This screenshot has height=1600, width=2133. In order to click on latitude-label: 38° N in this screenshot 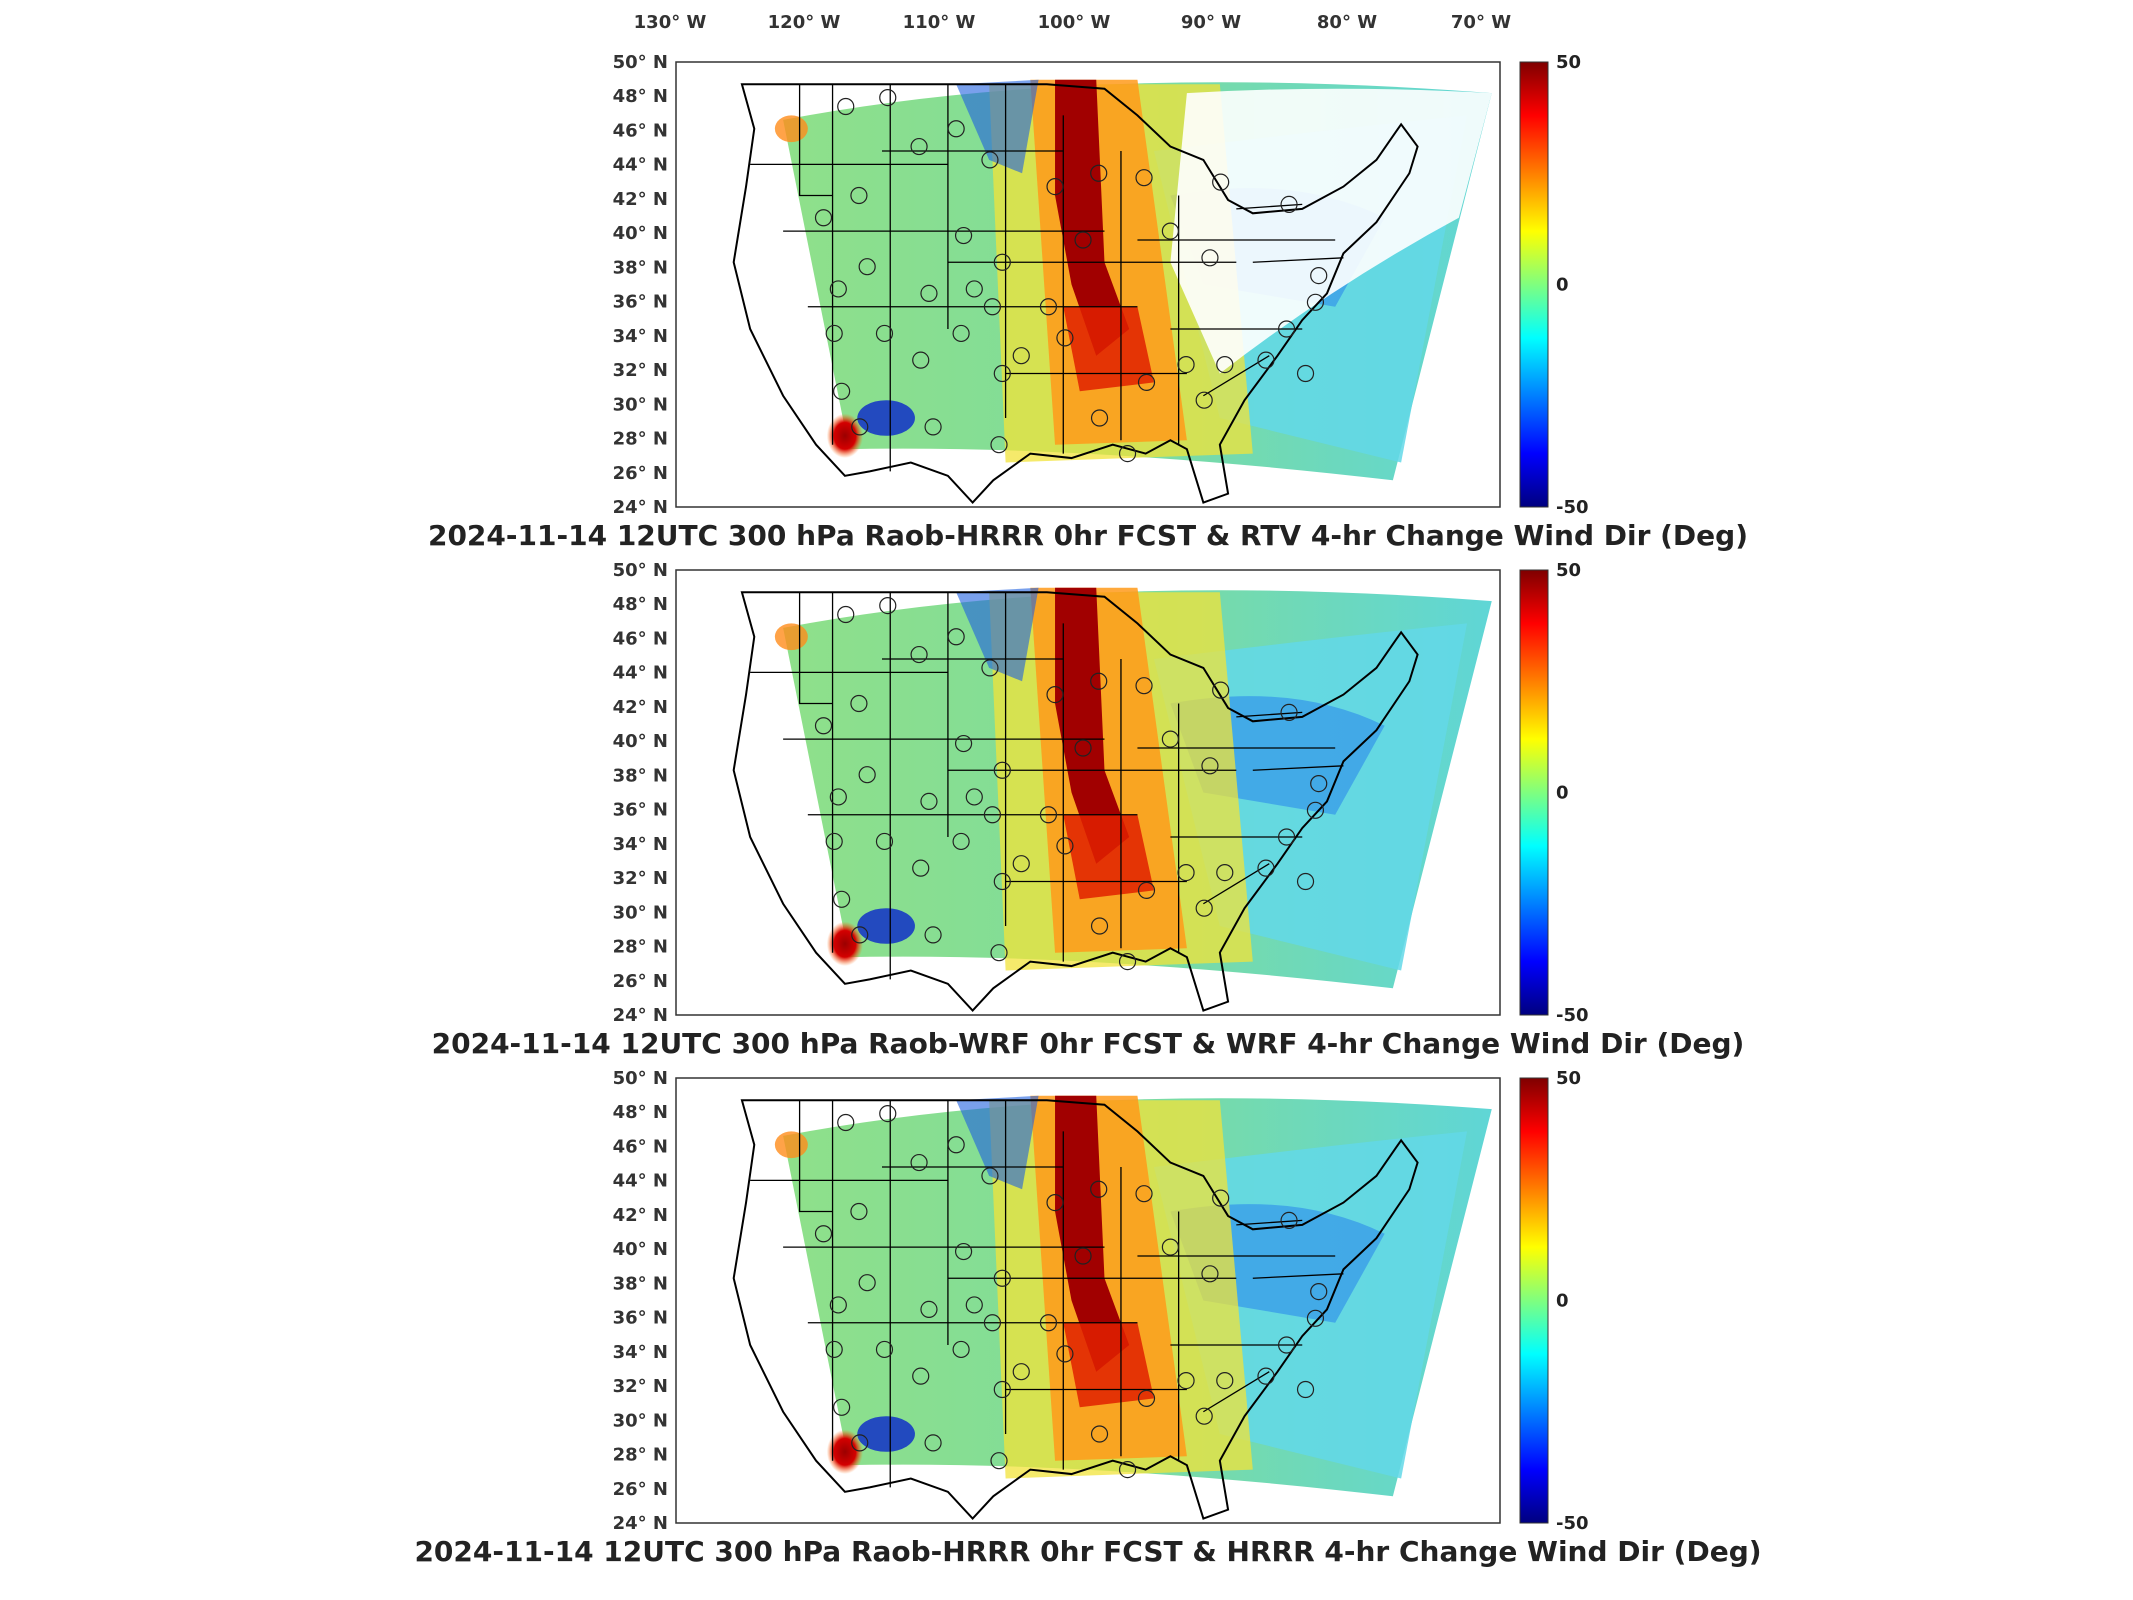, I will do `click(640, 775)`.